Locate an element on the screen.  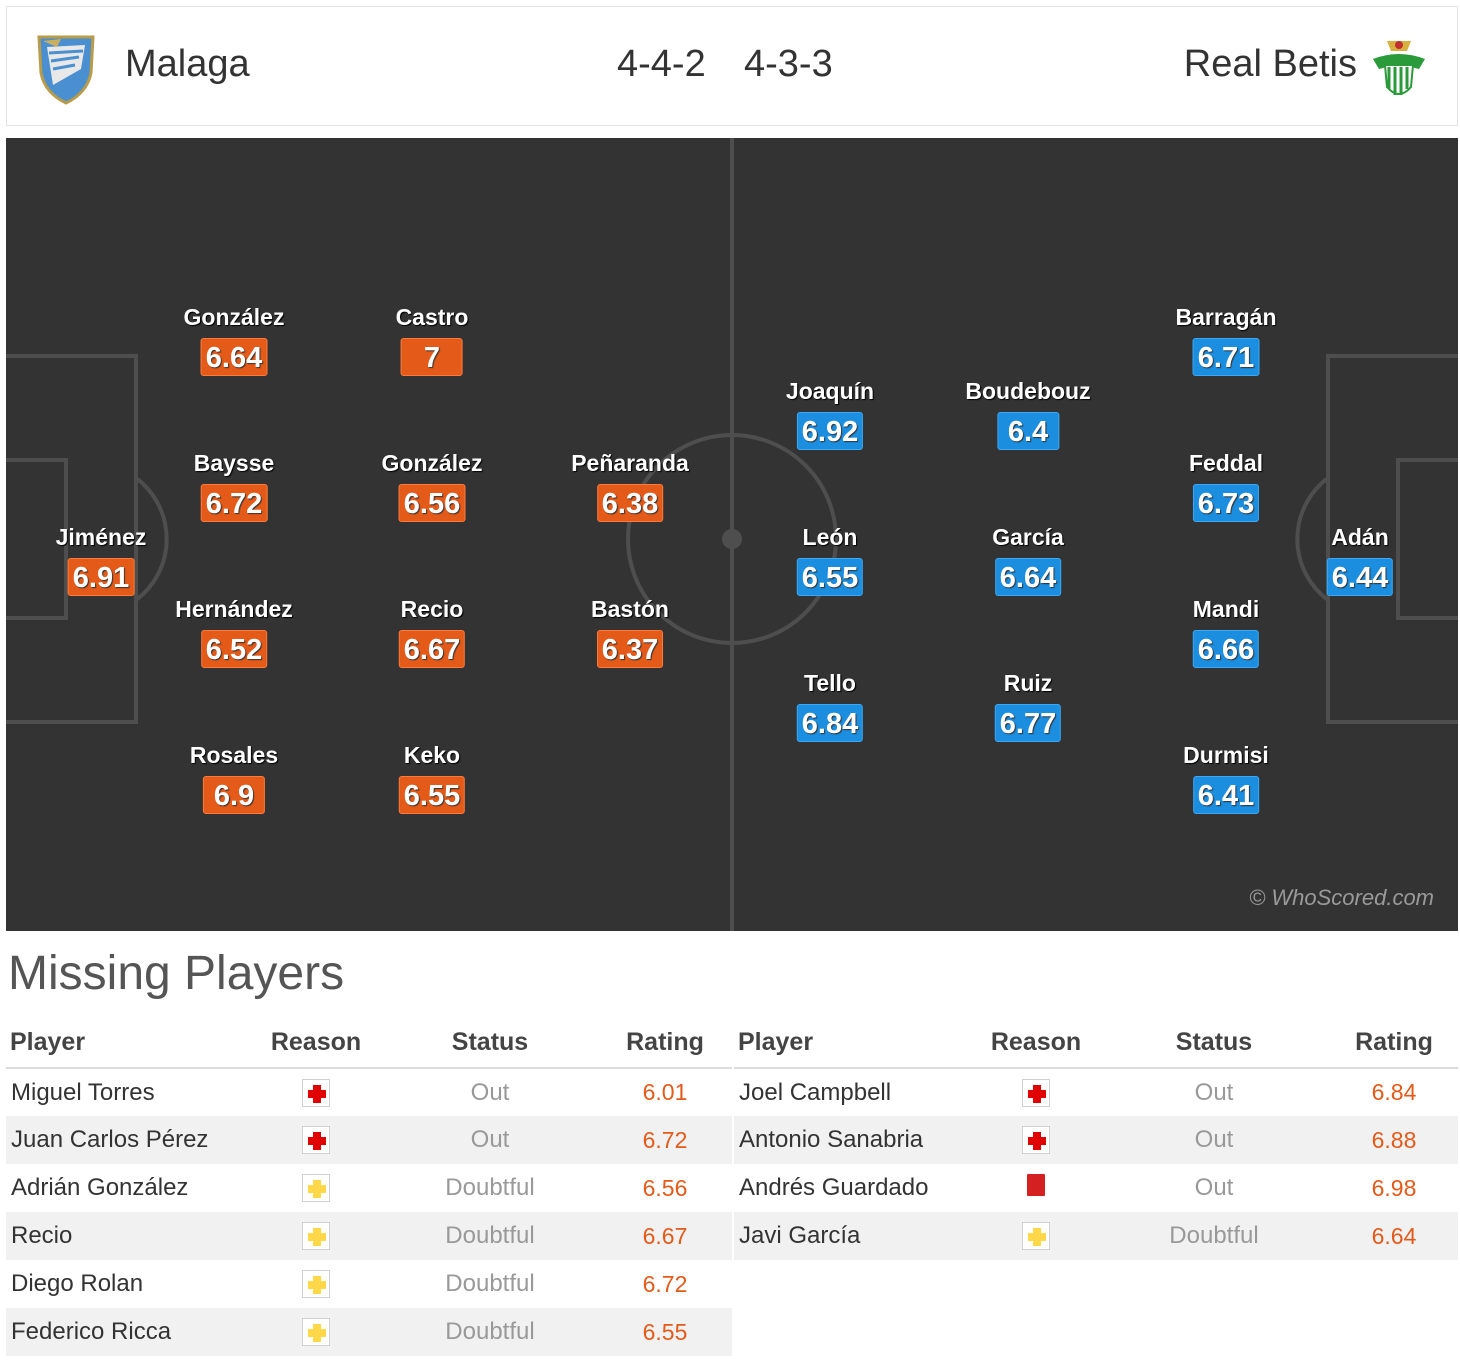
player-rating: 6.4 is located at coordinates (1027, 431).